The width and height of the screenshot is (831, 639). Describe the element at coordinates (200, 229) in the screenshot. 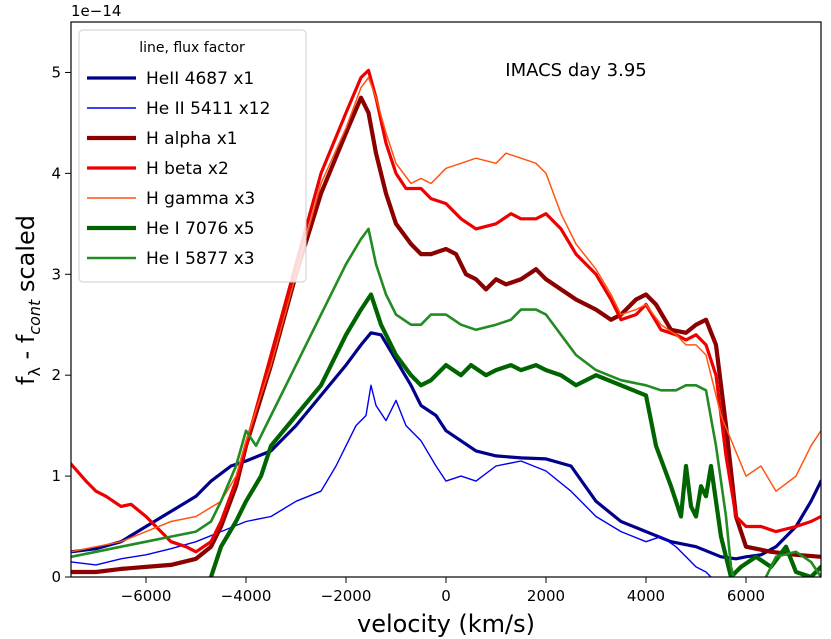

I see `legend-label-he-i-7076-x5: He I 7076 x5` at that location.